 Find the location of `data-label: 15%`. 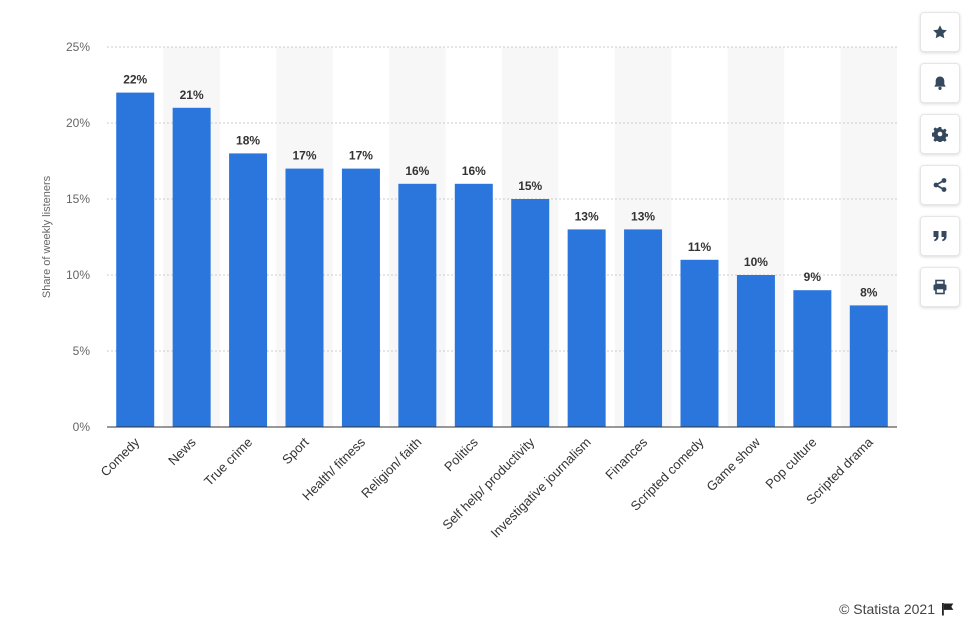

data-label: 15% is located at coordinates (530, 186).